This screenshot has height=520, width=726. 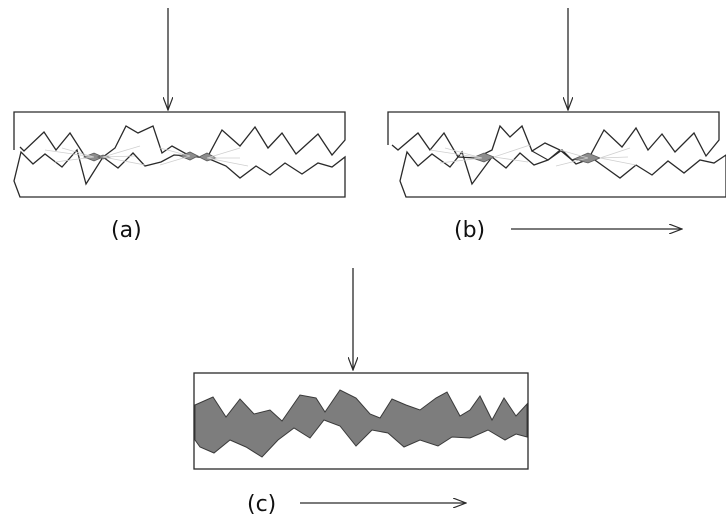 What do you see at coordinates (146, 156) in the screenshot?
I see `stress-lines-a` at bounding box center [146, 156].